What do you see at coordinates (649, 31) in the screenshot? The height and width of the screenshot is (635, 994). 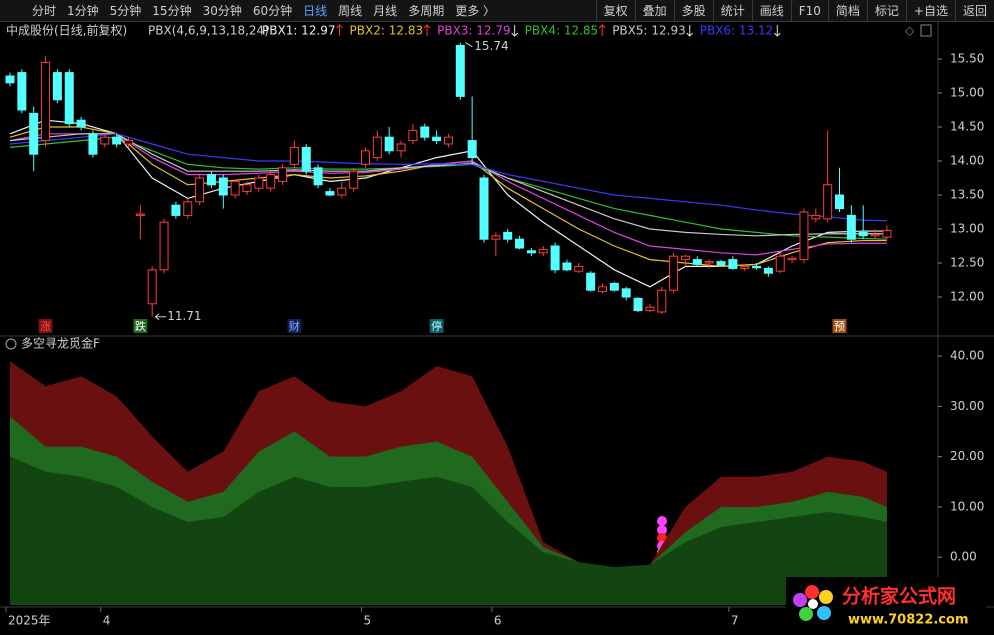 I see `legend-entry: PBX5: 12.93` at bounding box center [649, 31].